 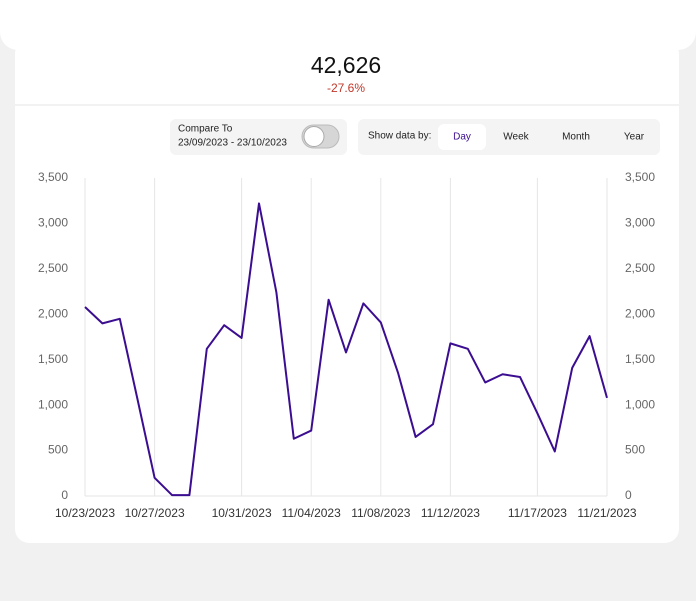 I want to click on y2-tick-label: 500, so click(x=635, y=450).